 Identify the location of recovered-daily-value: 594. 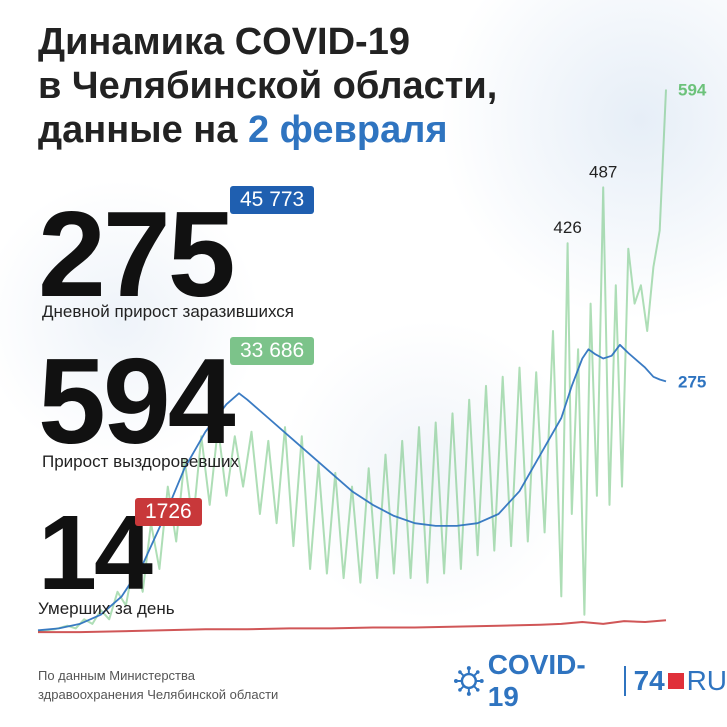
(137, 401).